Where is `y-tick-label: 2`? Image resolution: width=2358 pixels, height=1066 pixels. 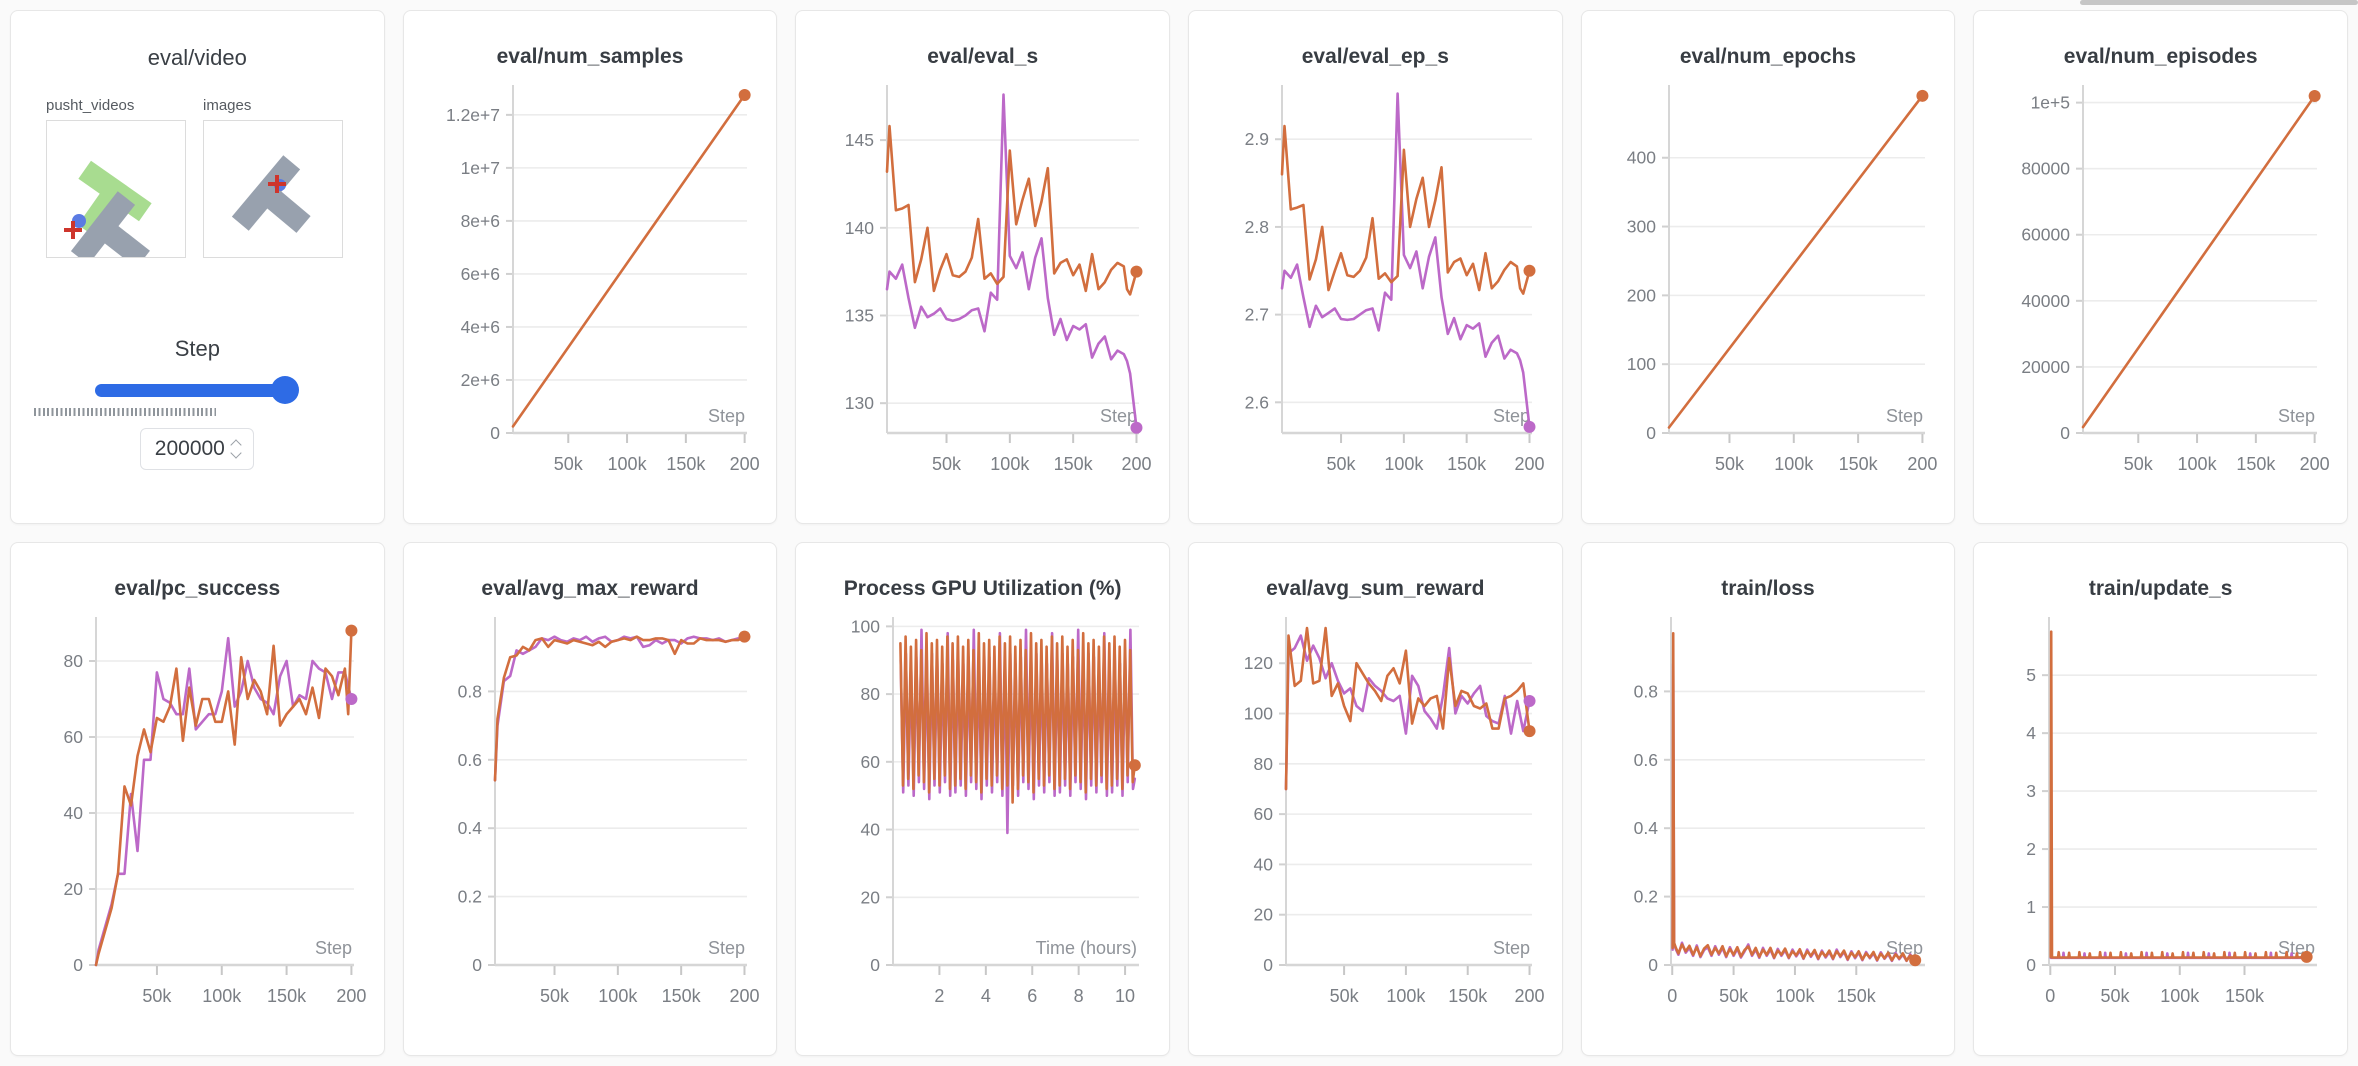 y-tick-label: 2 is located at coordinates (2032, 849).